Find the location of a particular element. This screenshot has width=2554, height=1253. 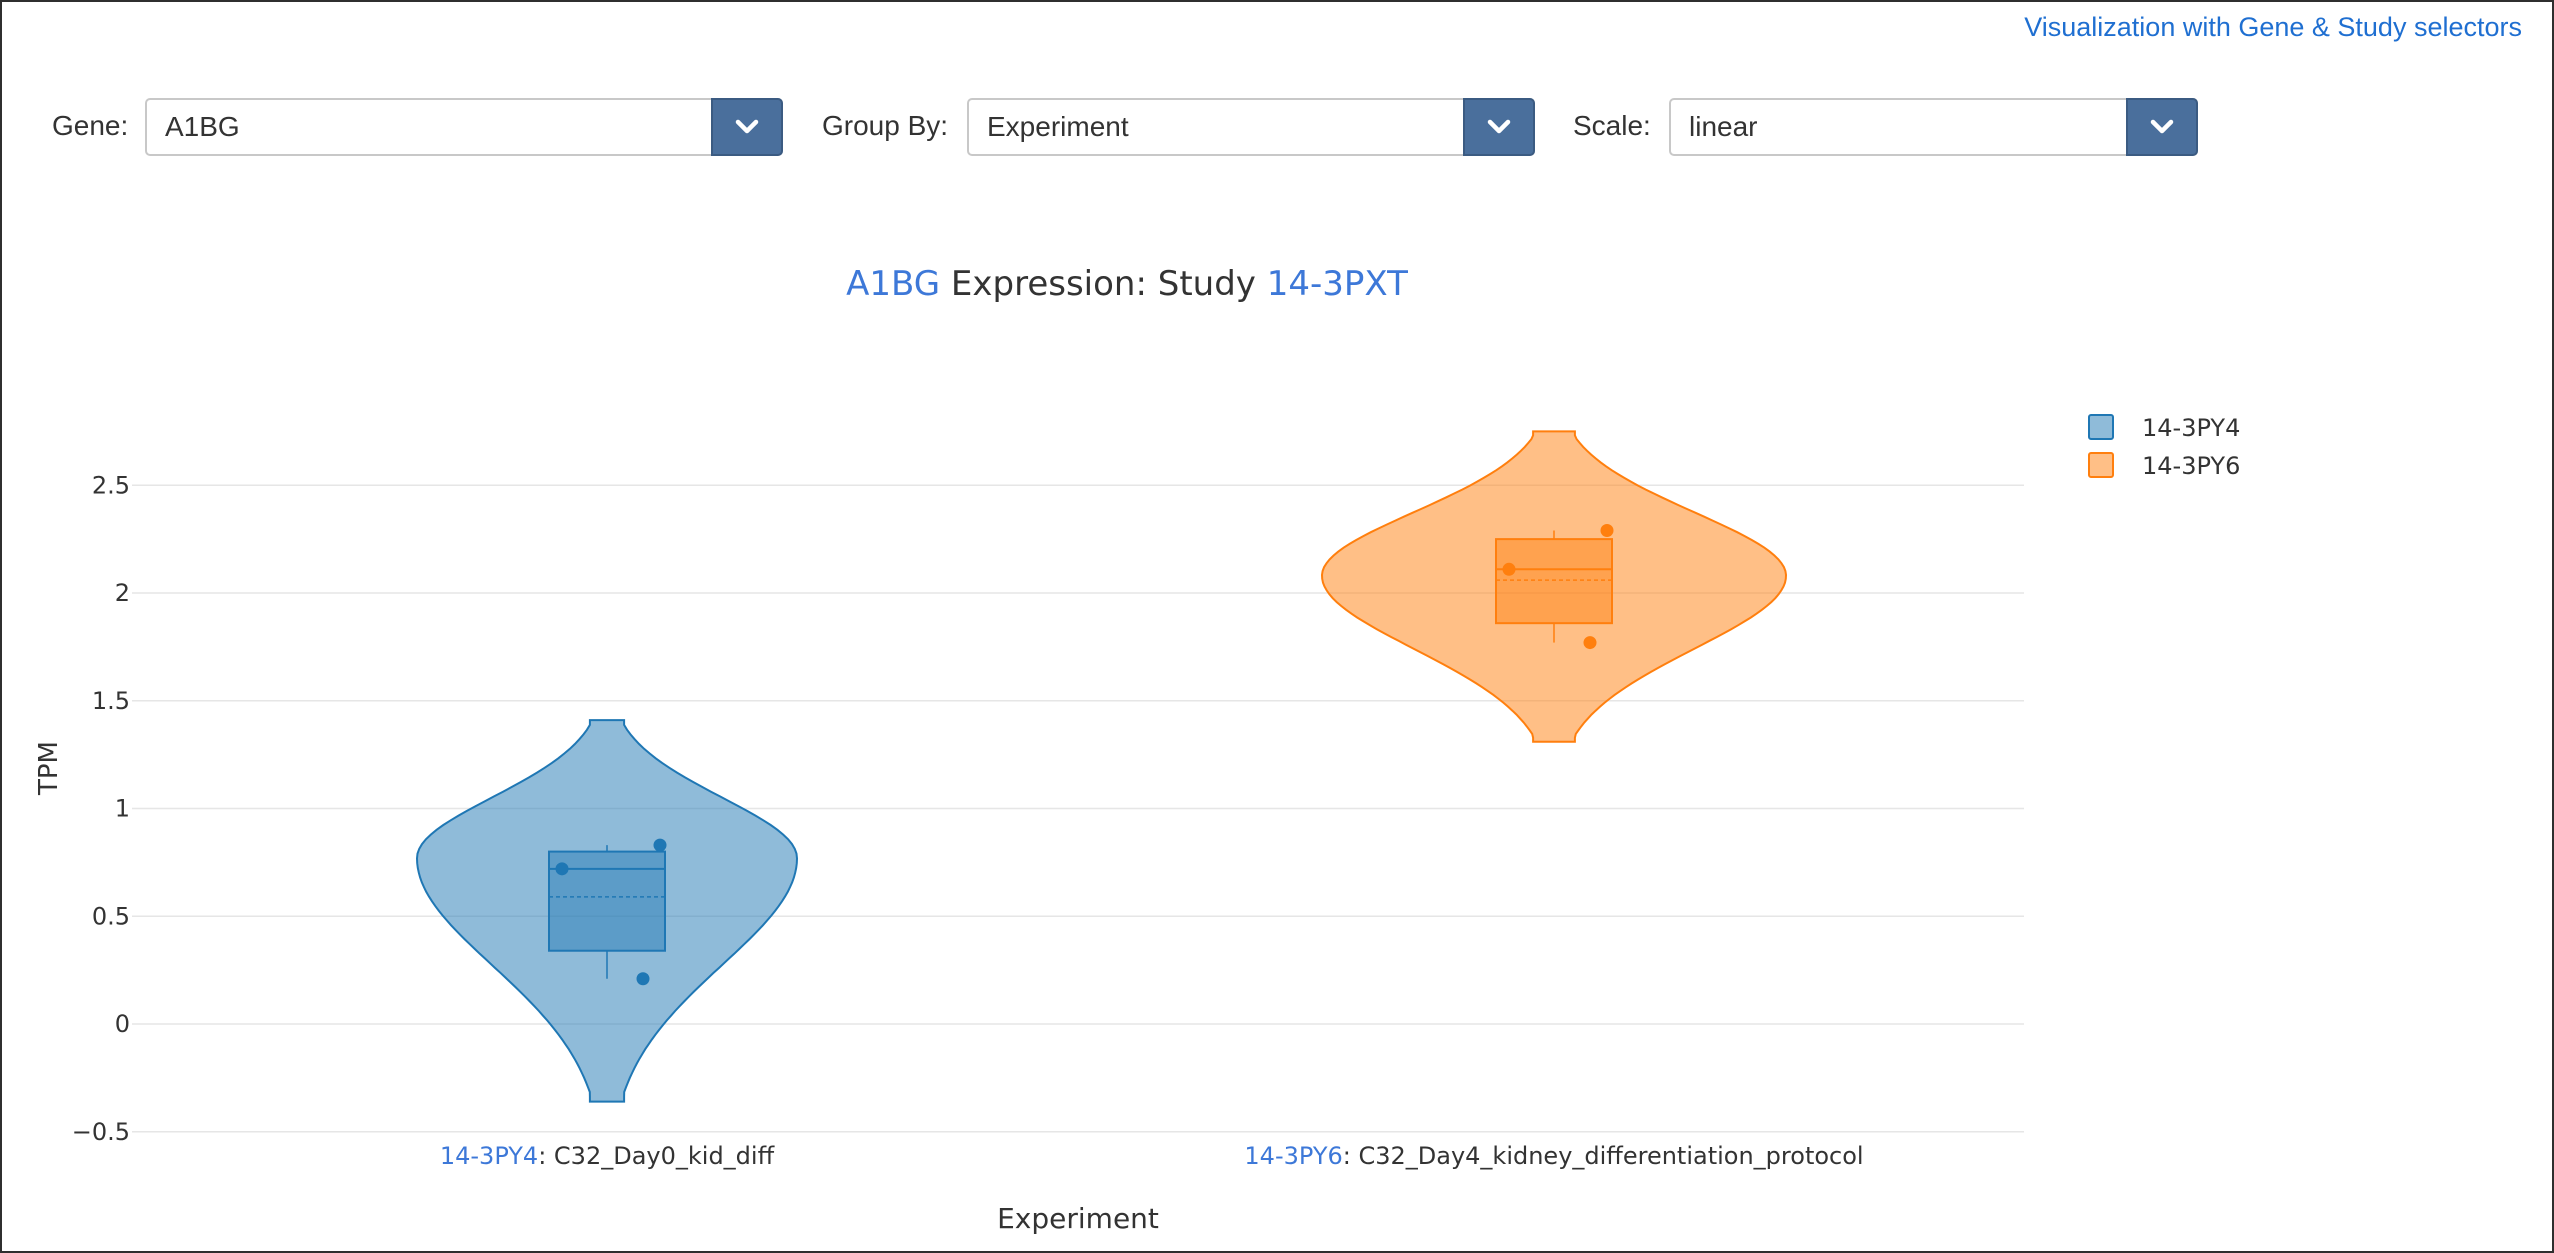

group-by-dropdown-button is located at coordinates (1499, 127).